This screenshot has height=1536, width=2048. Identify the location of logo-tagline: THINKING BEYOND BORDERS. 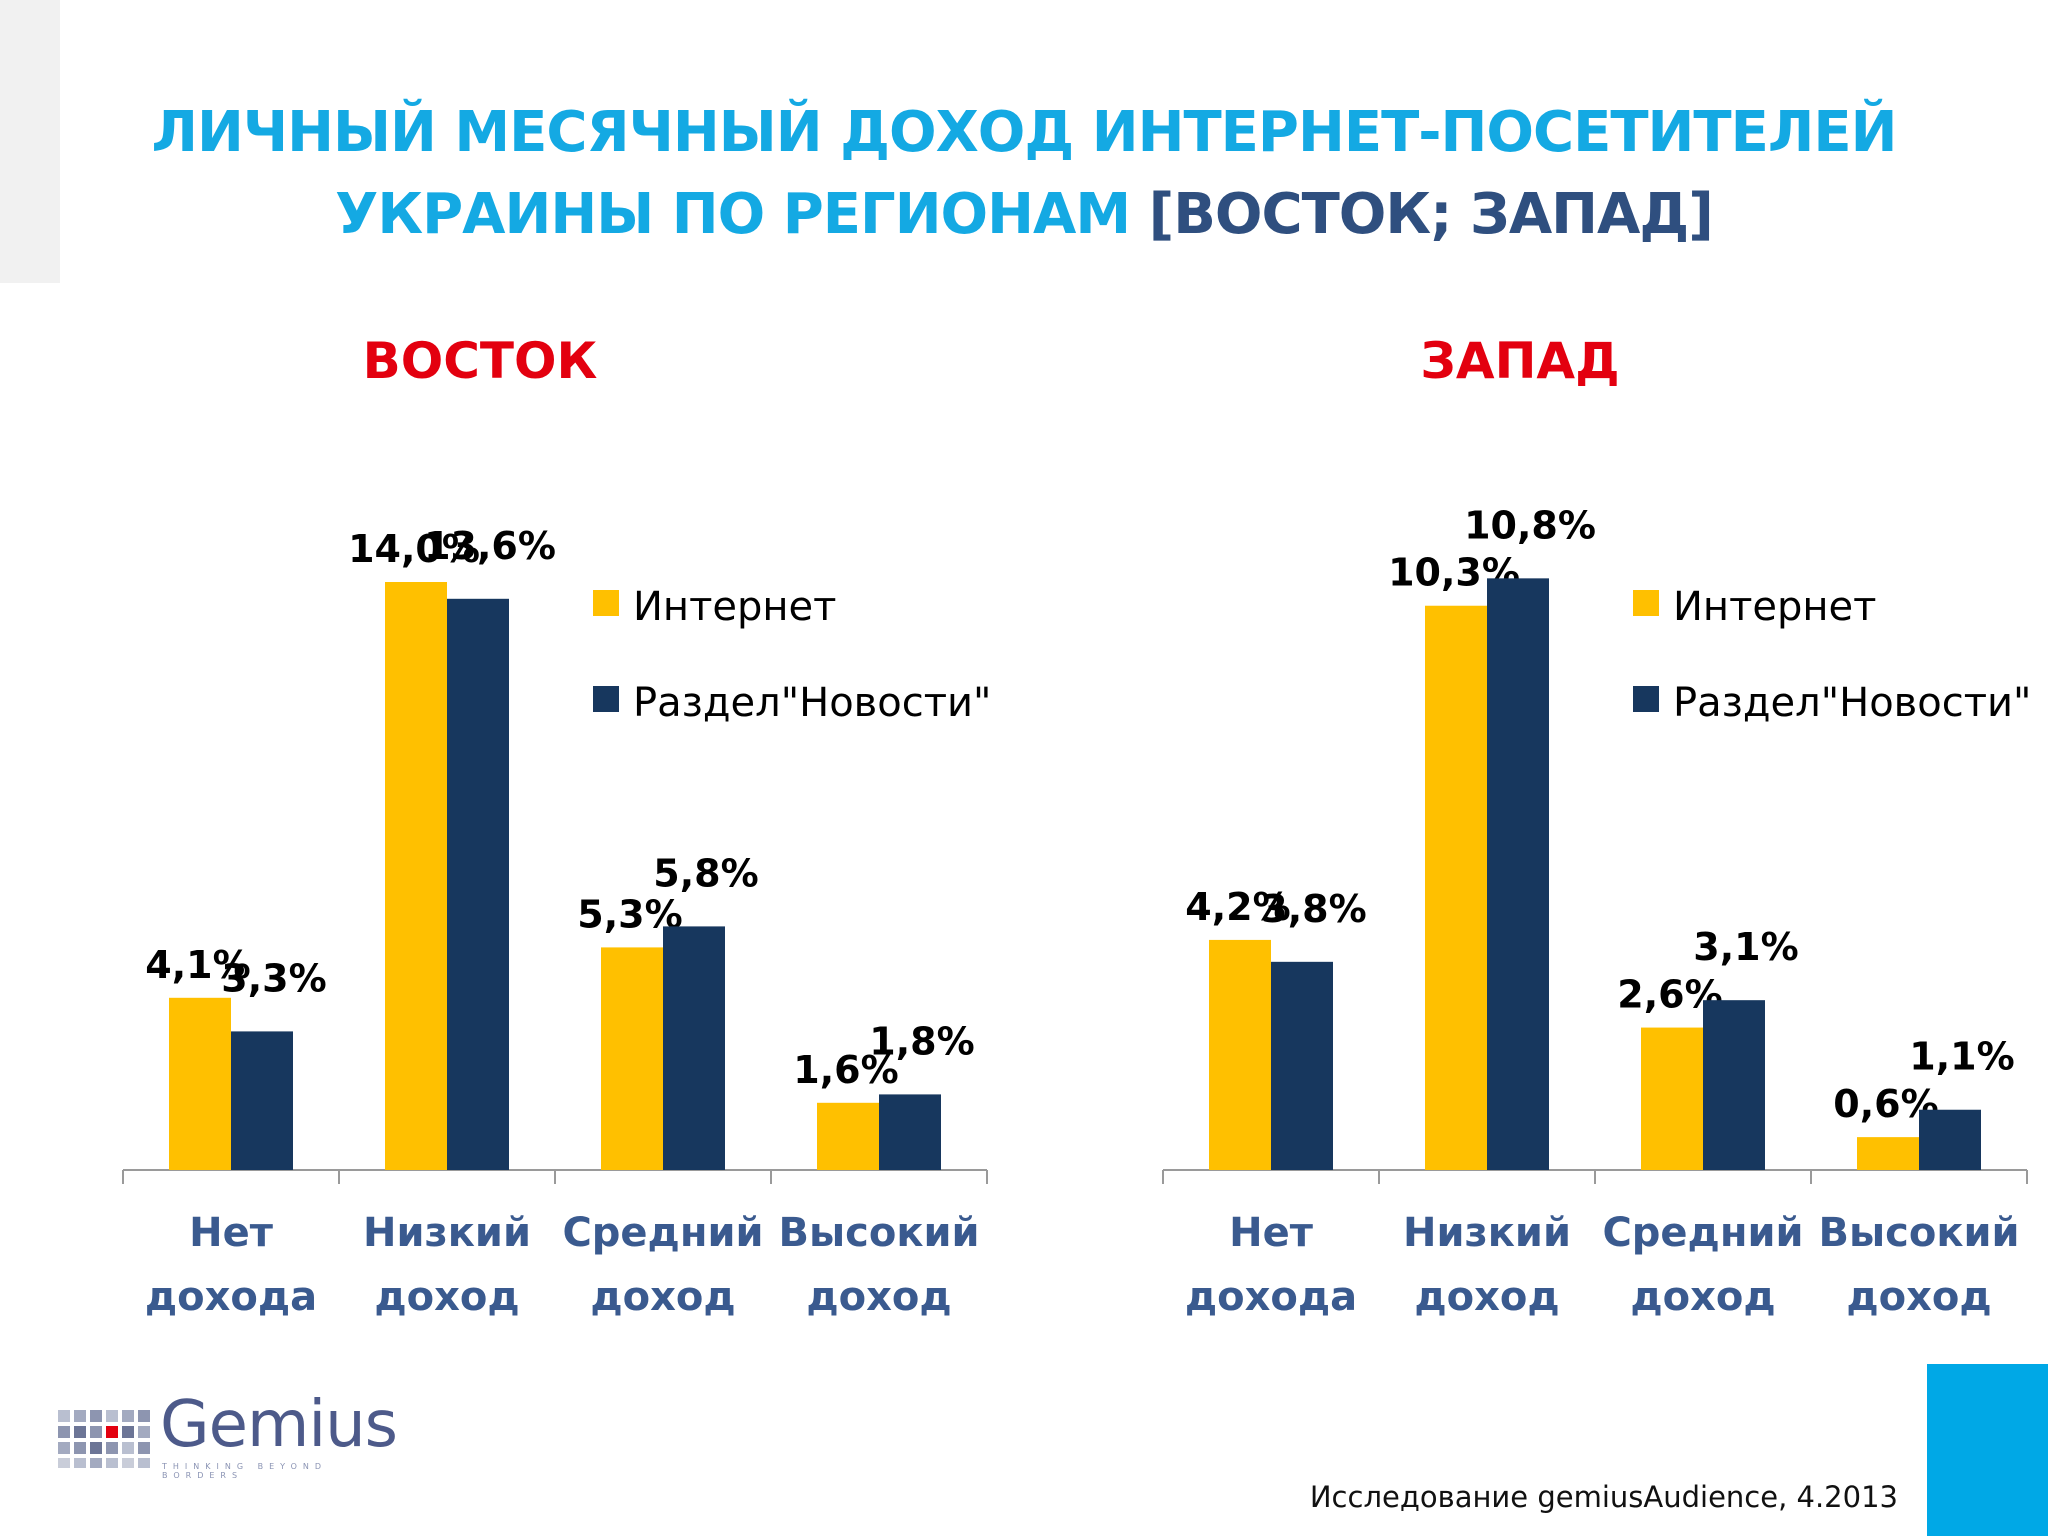
(245, 1471).